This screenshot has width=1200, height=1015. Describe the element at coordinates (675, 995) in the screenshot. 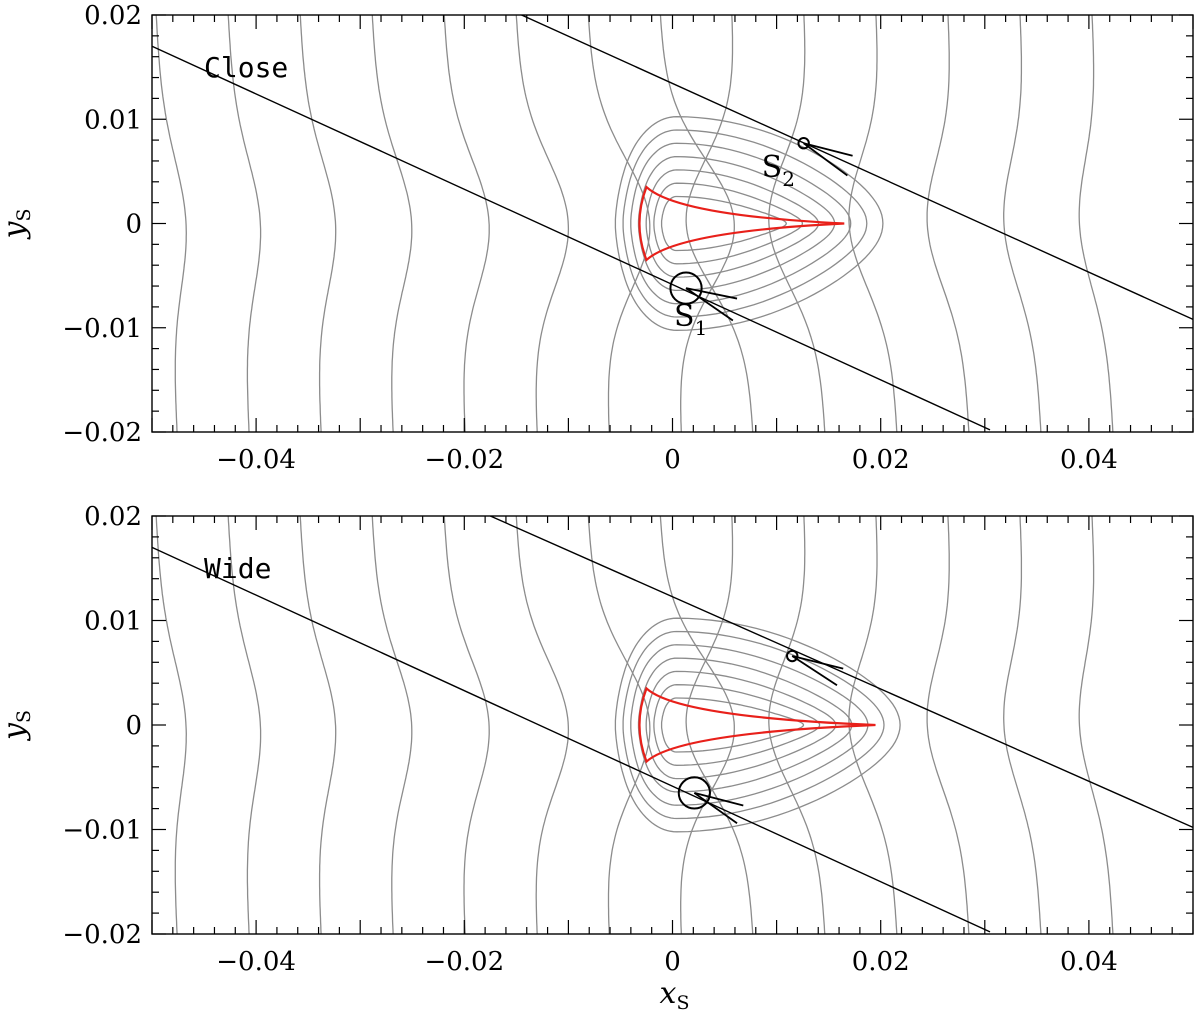

I see `x-axis-title: xS` at that location.